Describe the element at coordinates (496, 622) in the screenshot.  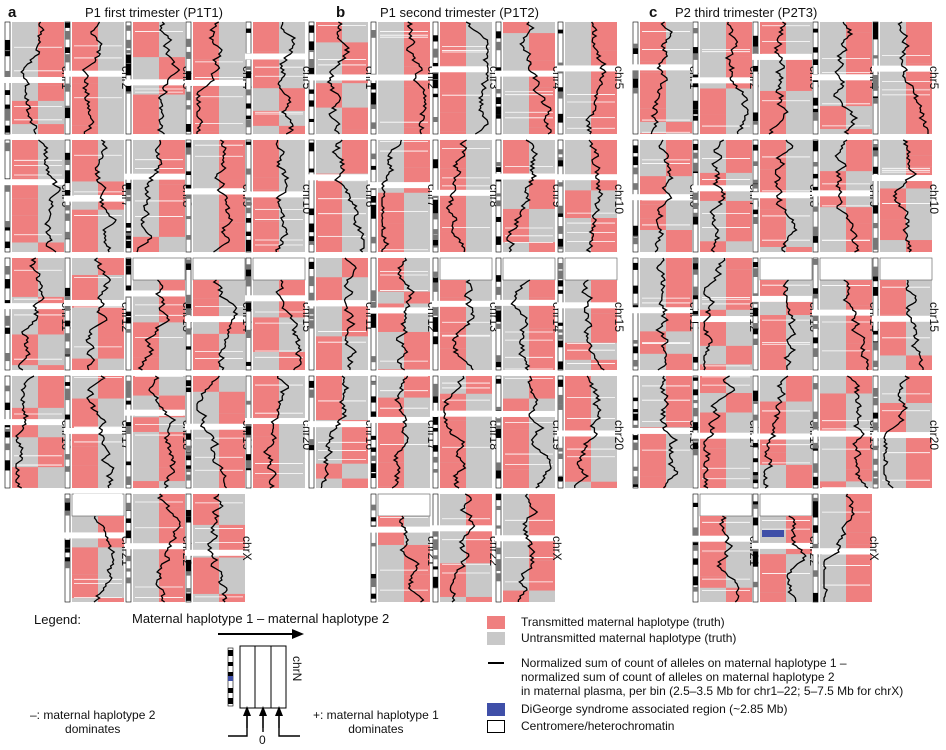
I see `transmitted-swatch` at that location.